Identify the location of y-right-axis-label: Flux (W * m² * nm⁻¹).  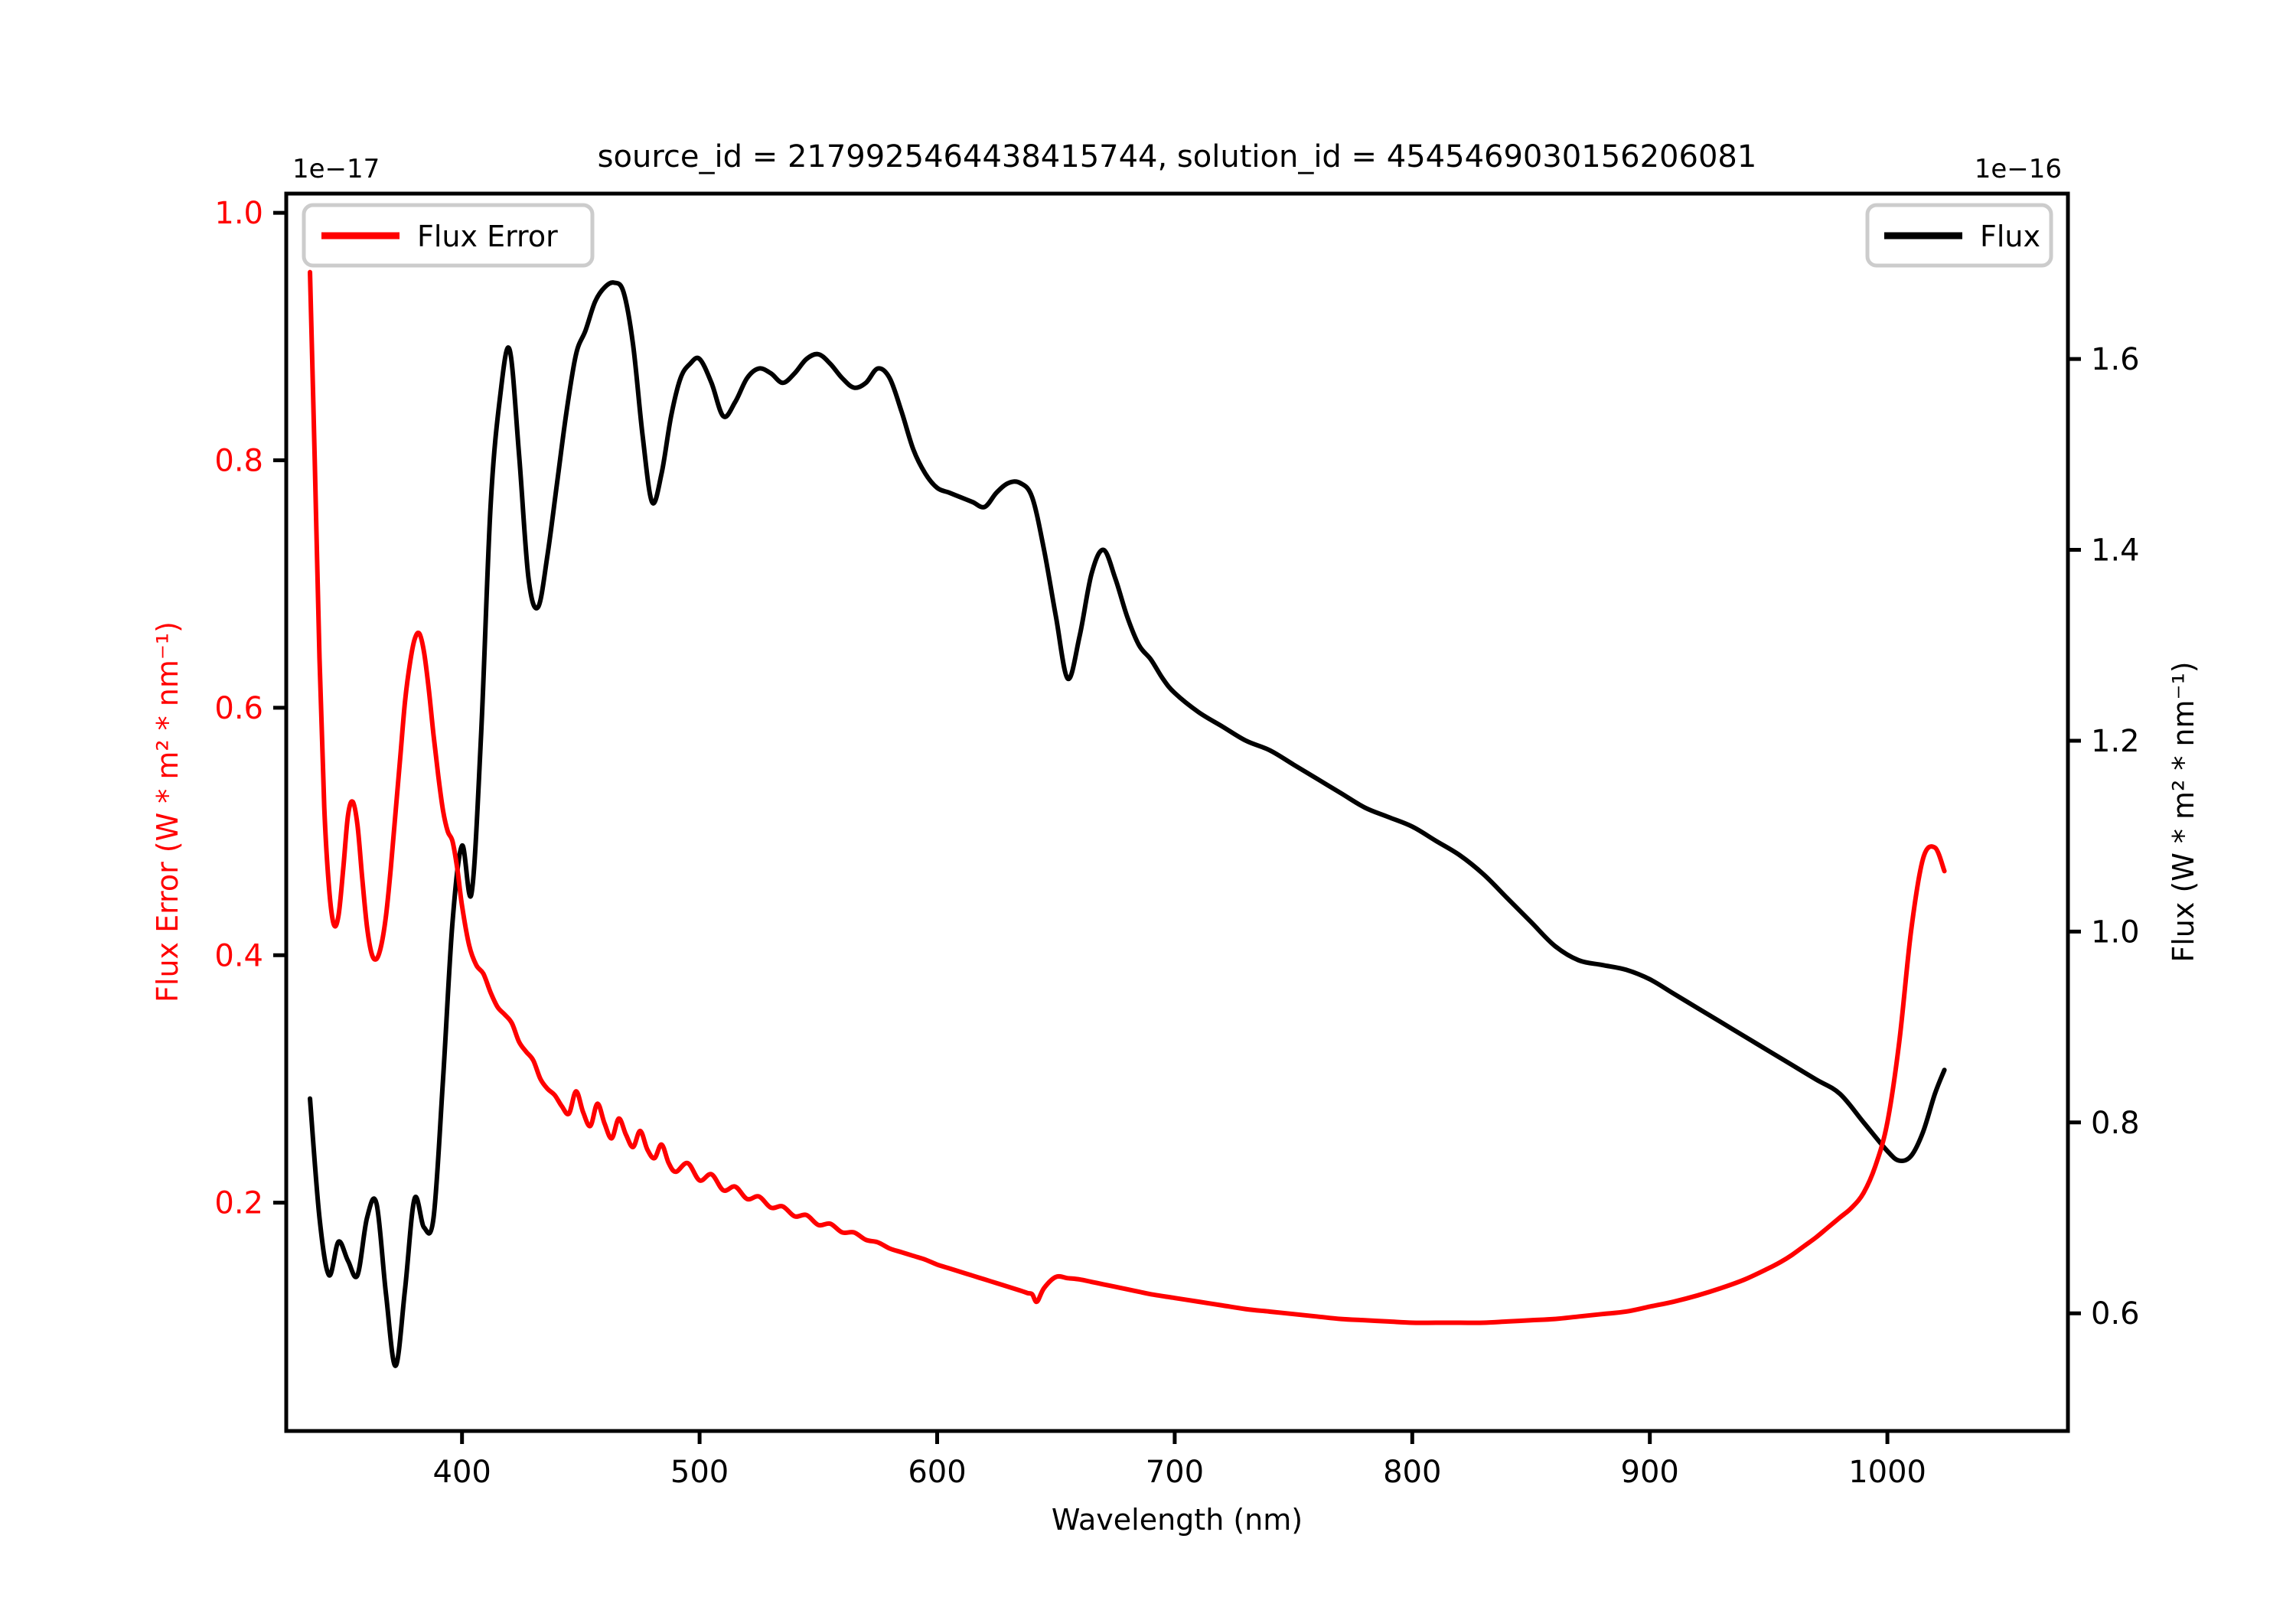
(2183, 811).